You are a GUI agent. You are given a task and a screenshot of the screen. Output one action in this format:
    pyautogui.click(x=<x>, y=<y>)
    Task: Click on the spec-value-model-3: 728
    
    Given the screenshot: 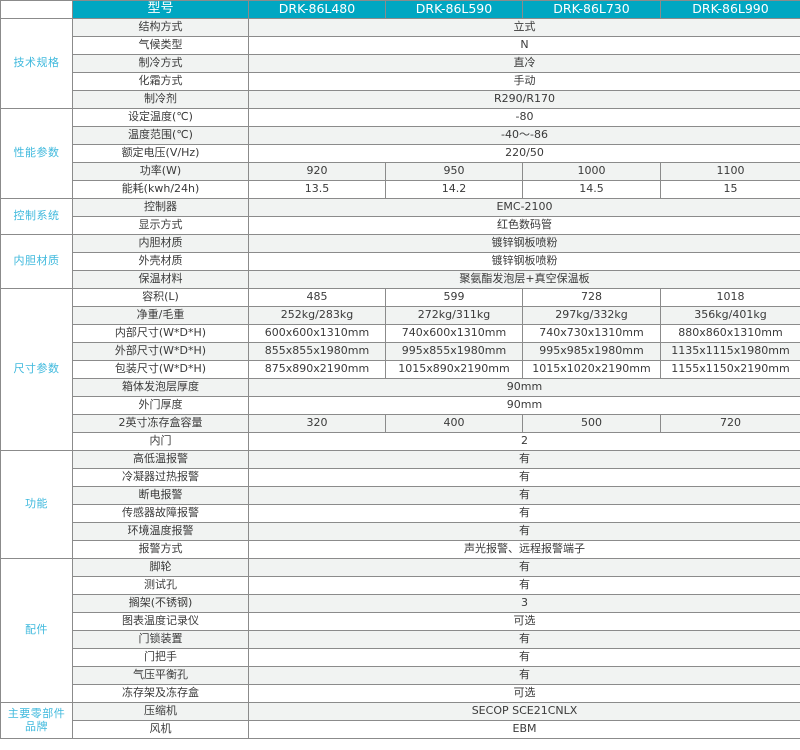 What is the action you would take?
    pyautogui.click(x=591, y=297)
    